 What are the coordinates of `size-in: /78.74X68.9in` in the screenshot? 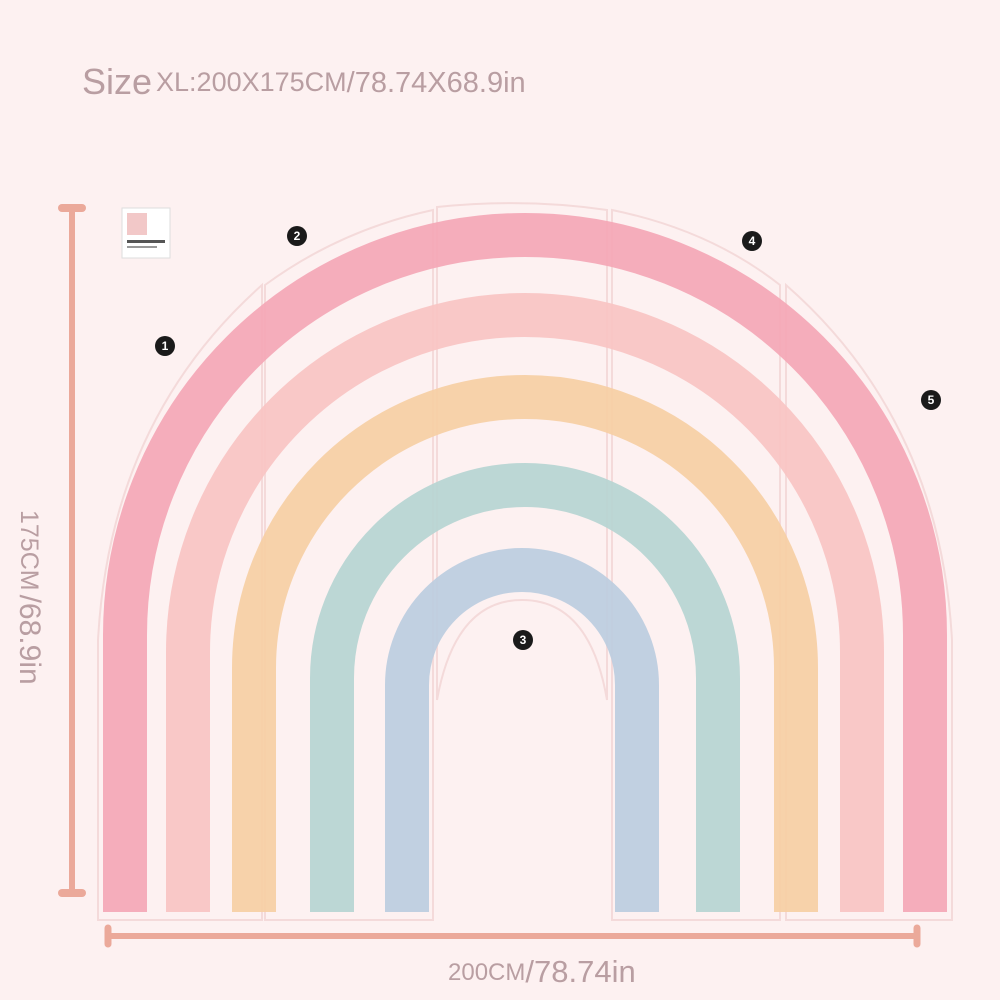 It's located at (436, 83).